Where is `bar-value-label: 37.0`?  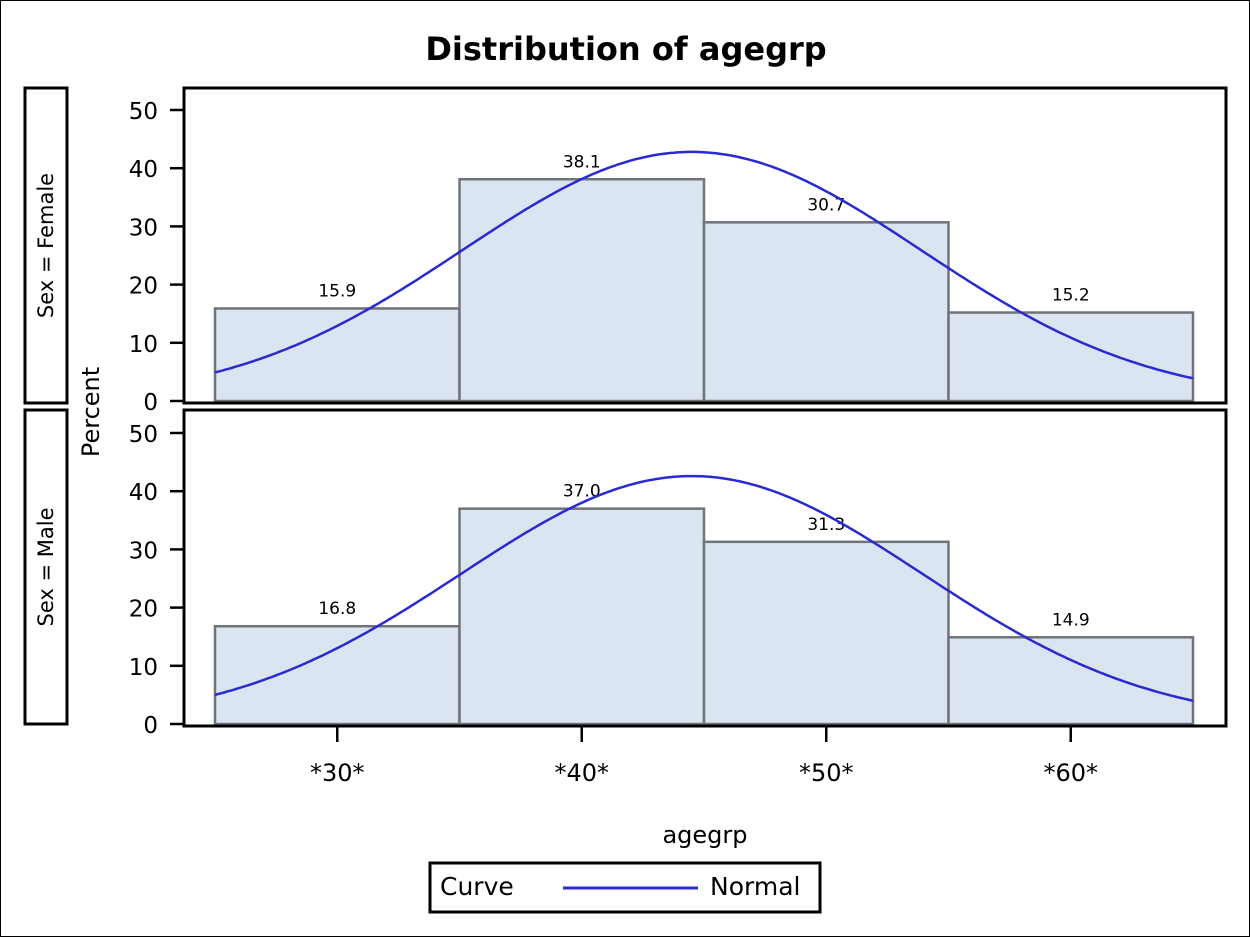
bar-value-label: 37.0 is located at coordinates (582, 492).